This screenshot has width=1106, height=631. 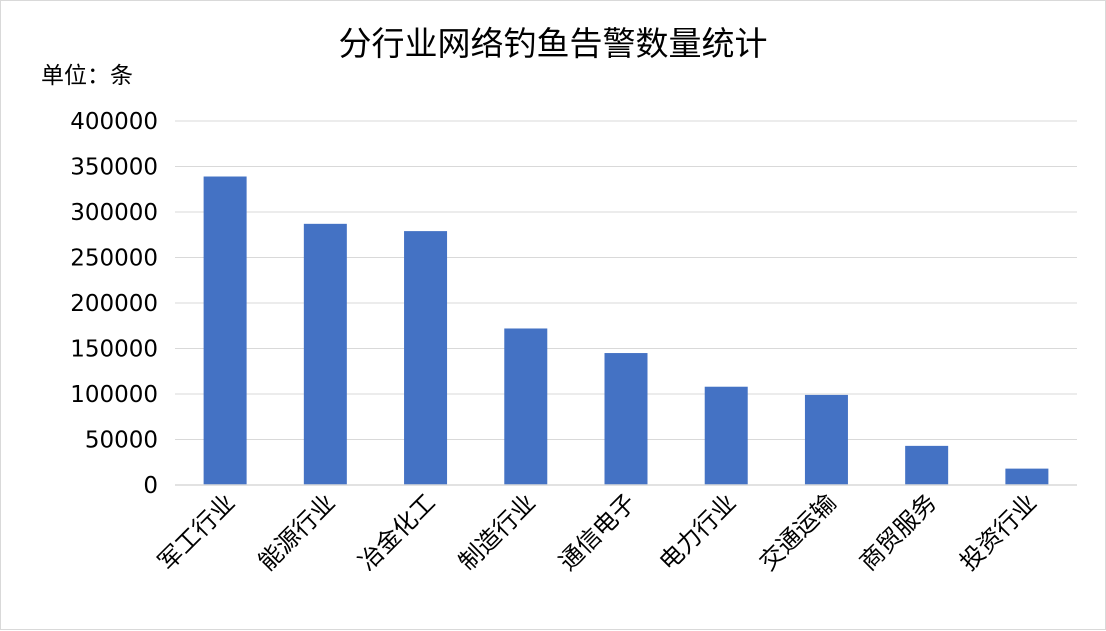 I want to click on y-unit-label: 单位：条, so click(x=87, y=76).